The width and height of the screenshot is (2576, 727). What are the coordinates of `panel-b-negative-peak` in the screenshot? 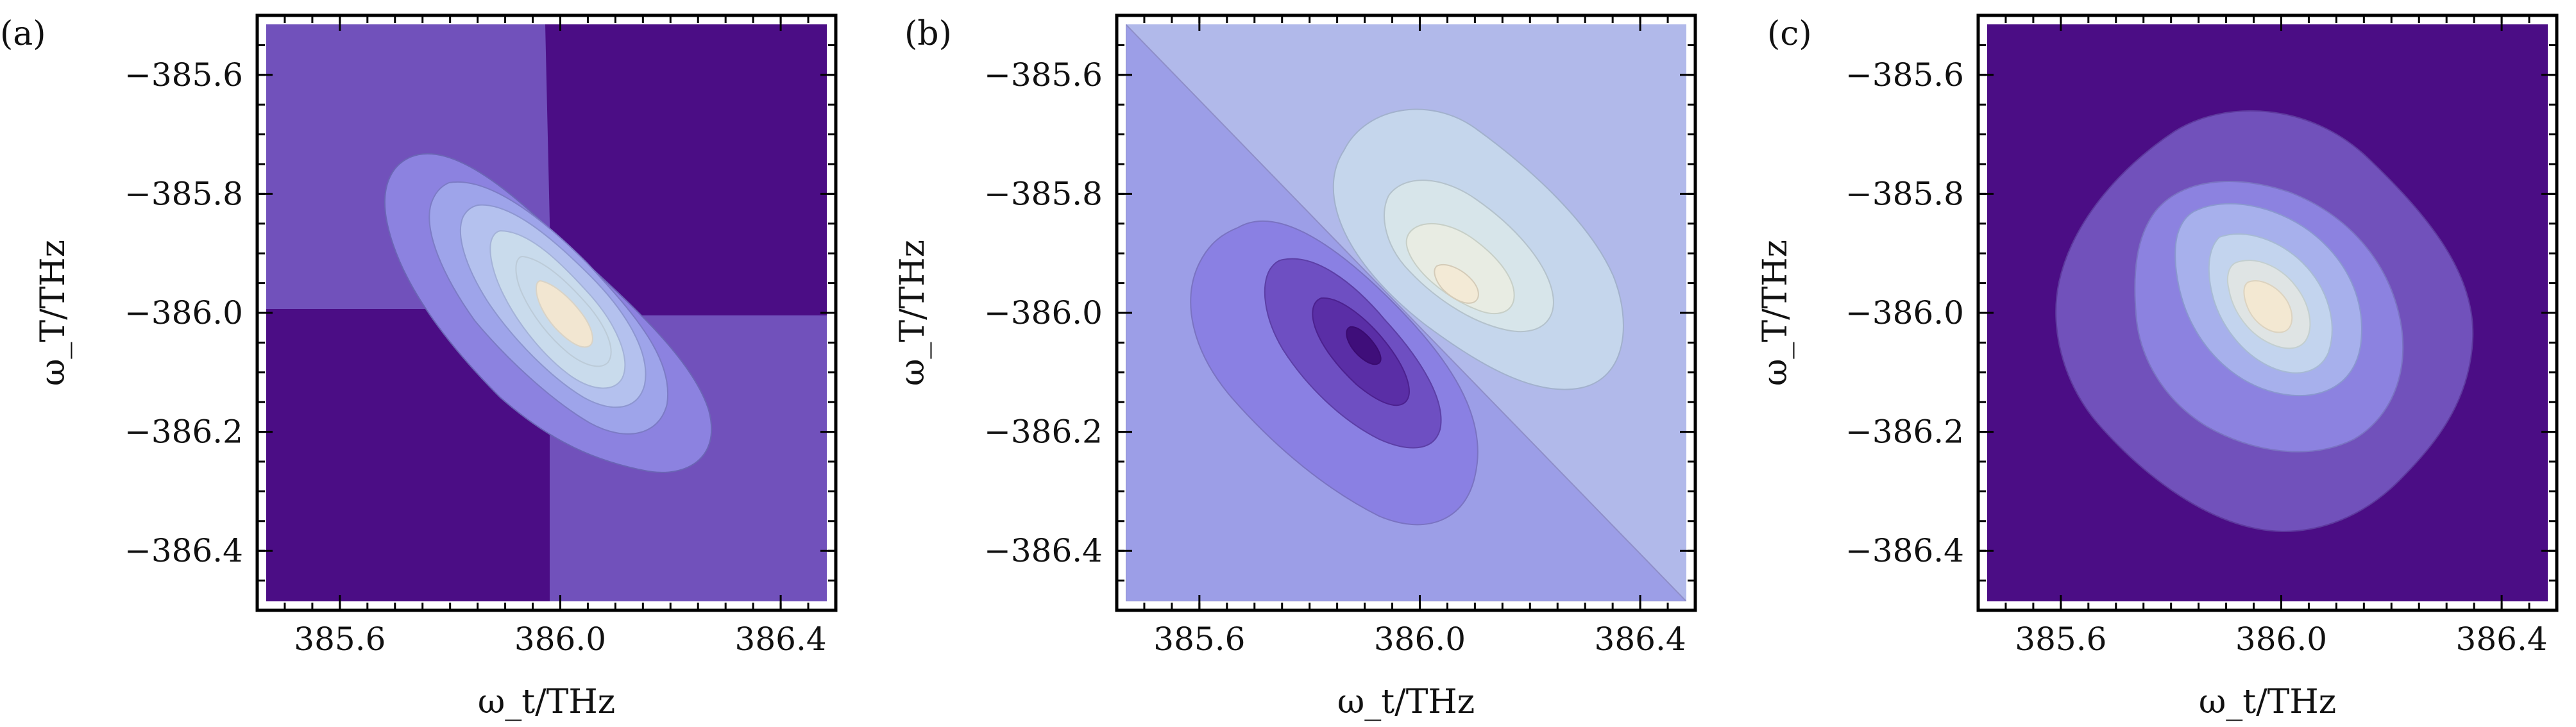 It's located at (1364, 345).